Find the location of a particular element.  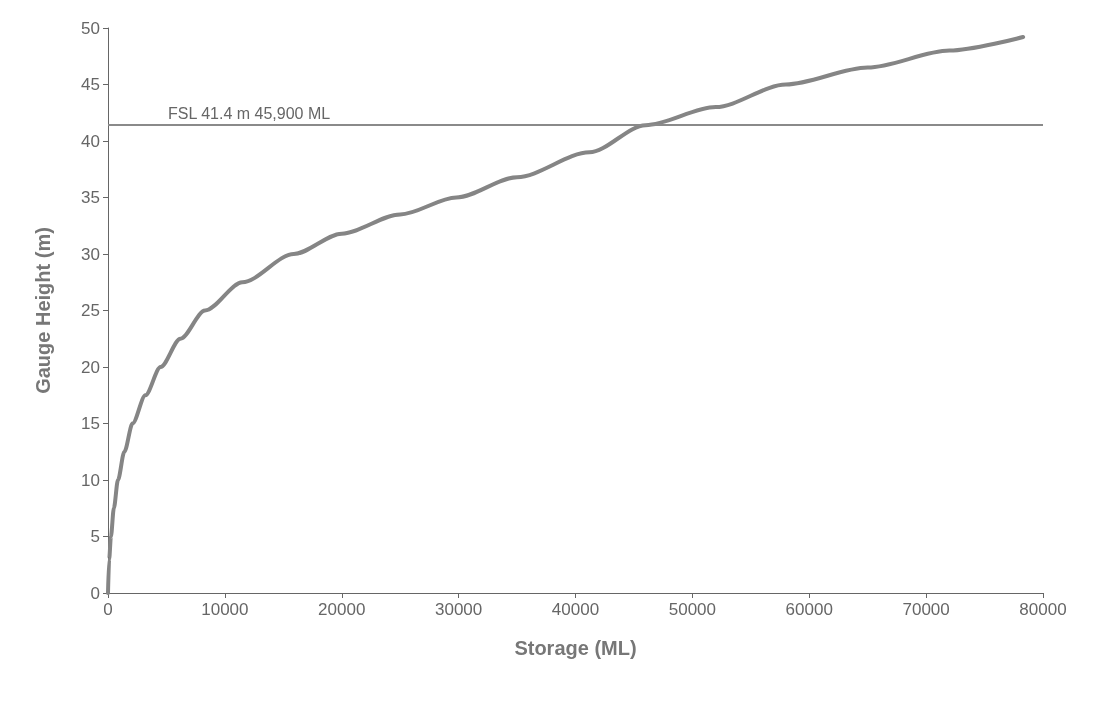

y-axis-title: Gauge Height (m) is located at coordinates (43, 310).